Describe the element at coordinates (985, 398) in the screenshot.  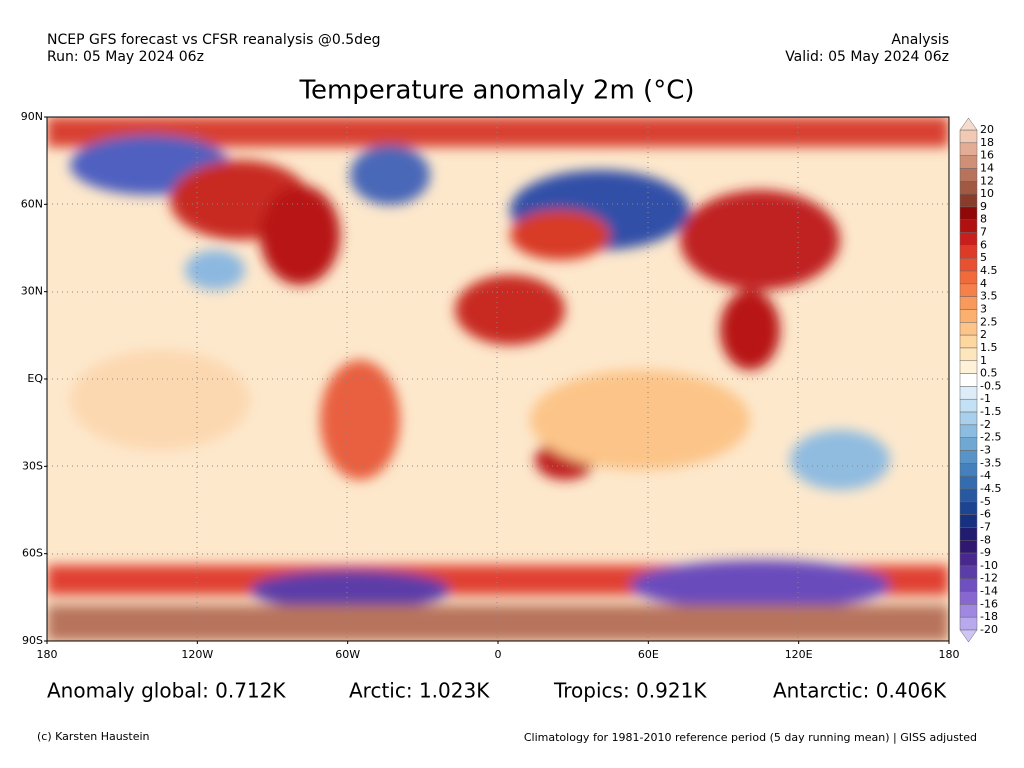
I see `colorbar-label: -1` at that location.